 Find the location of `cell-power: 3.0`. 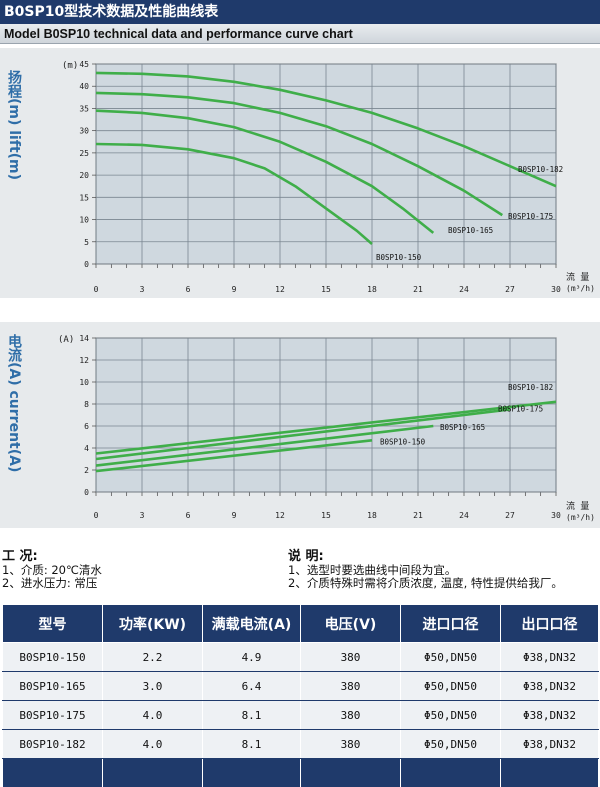

cell-power: 3.0 is located at coordinates (152, 686).